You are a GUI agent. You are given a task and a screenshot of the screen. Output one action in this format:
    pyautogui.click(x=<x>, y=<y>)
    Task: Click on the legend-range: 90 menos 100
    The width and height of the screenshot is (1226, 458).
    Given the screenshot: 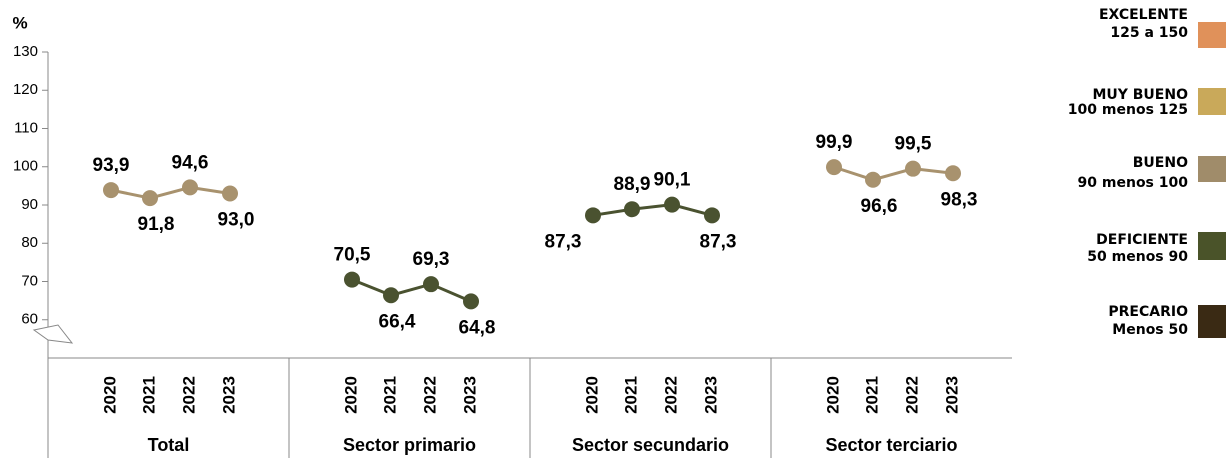 What is the action you would take?
    pyautogui.click(x=1133, y=183)
    